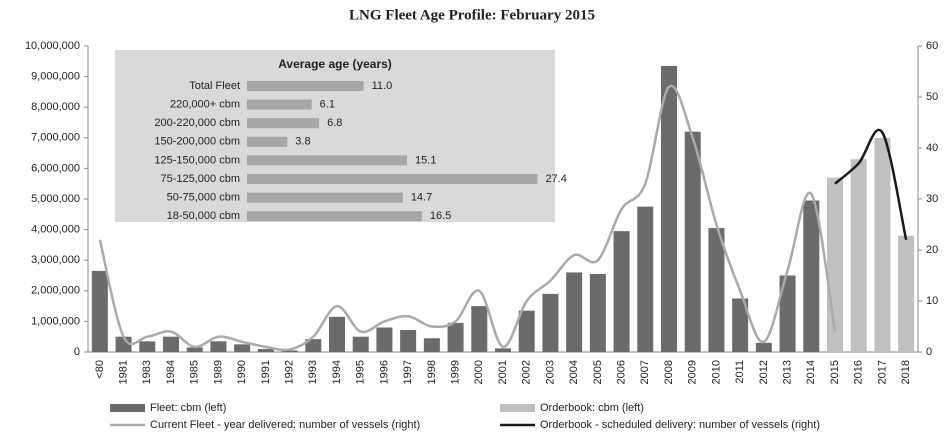 The image size is (945, 441). Describe the element at coordinates (408, 372) in the screenshot. I see `x-tick-label: 1997` at that location.